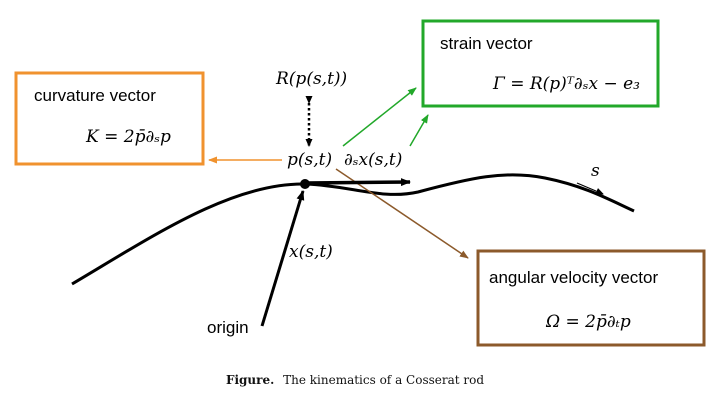 The width and height of the screenshot is (710, 405). What do you see at coordinates (311, 252) in the screenshot?
I see `label-x: x(s,t)` at bounding box center [311, 252].